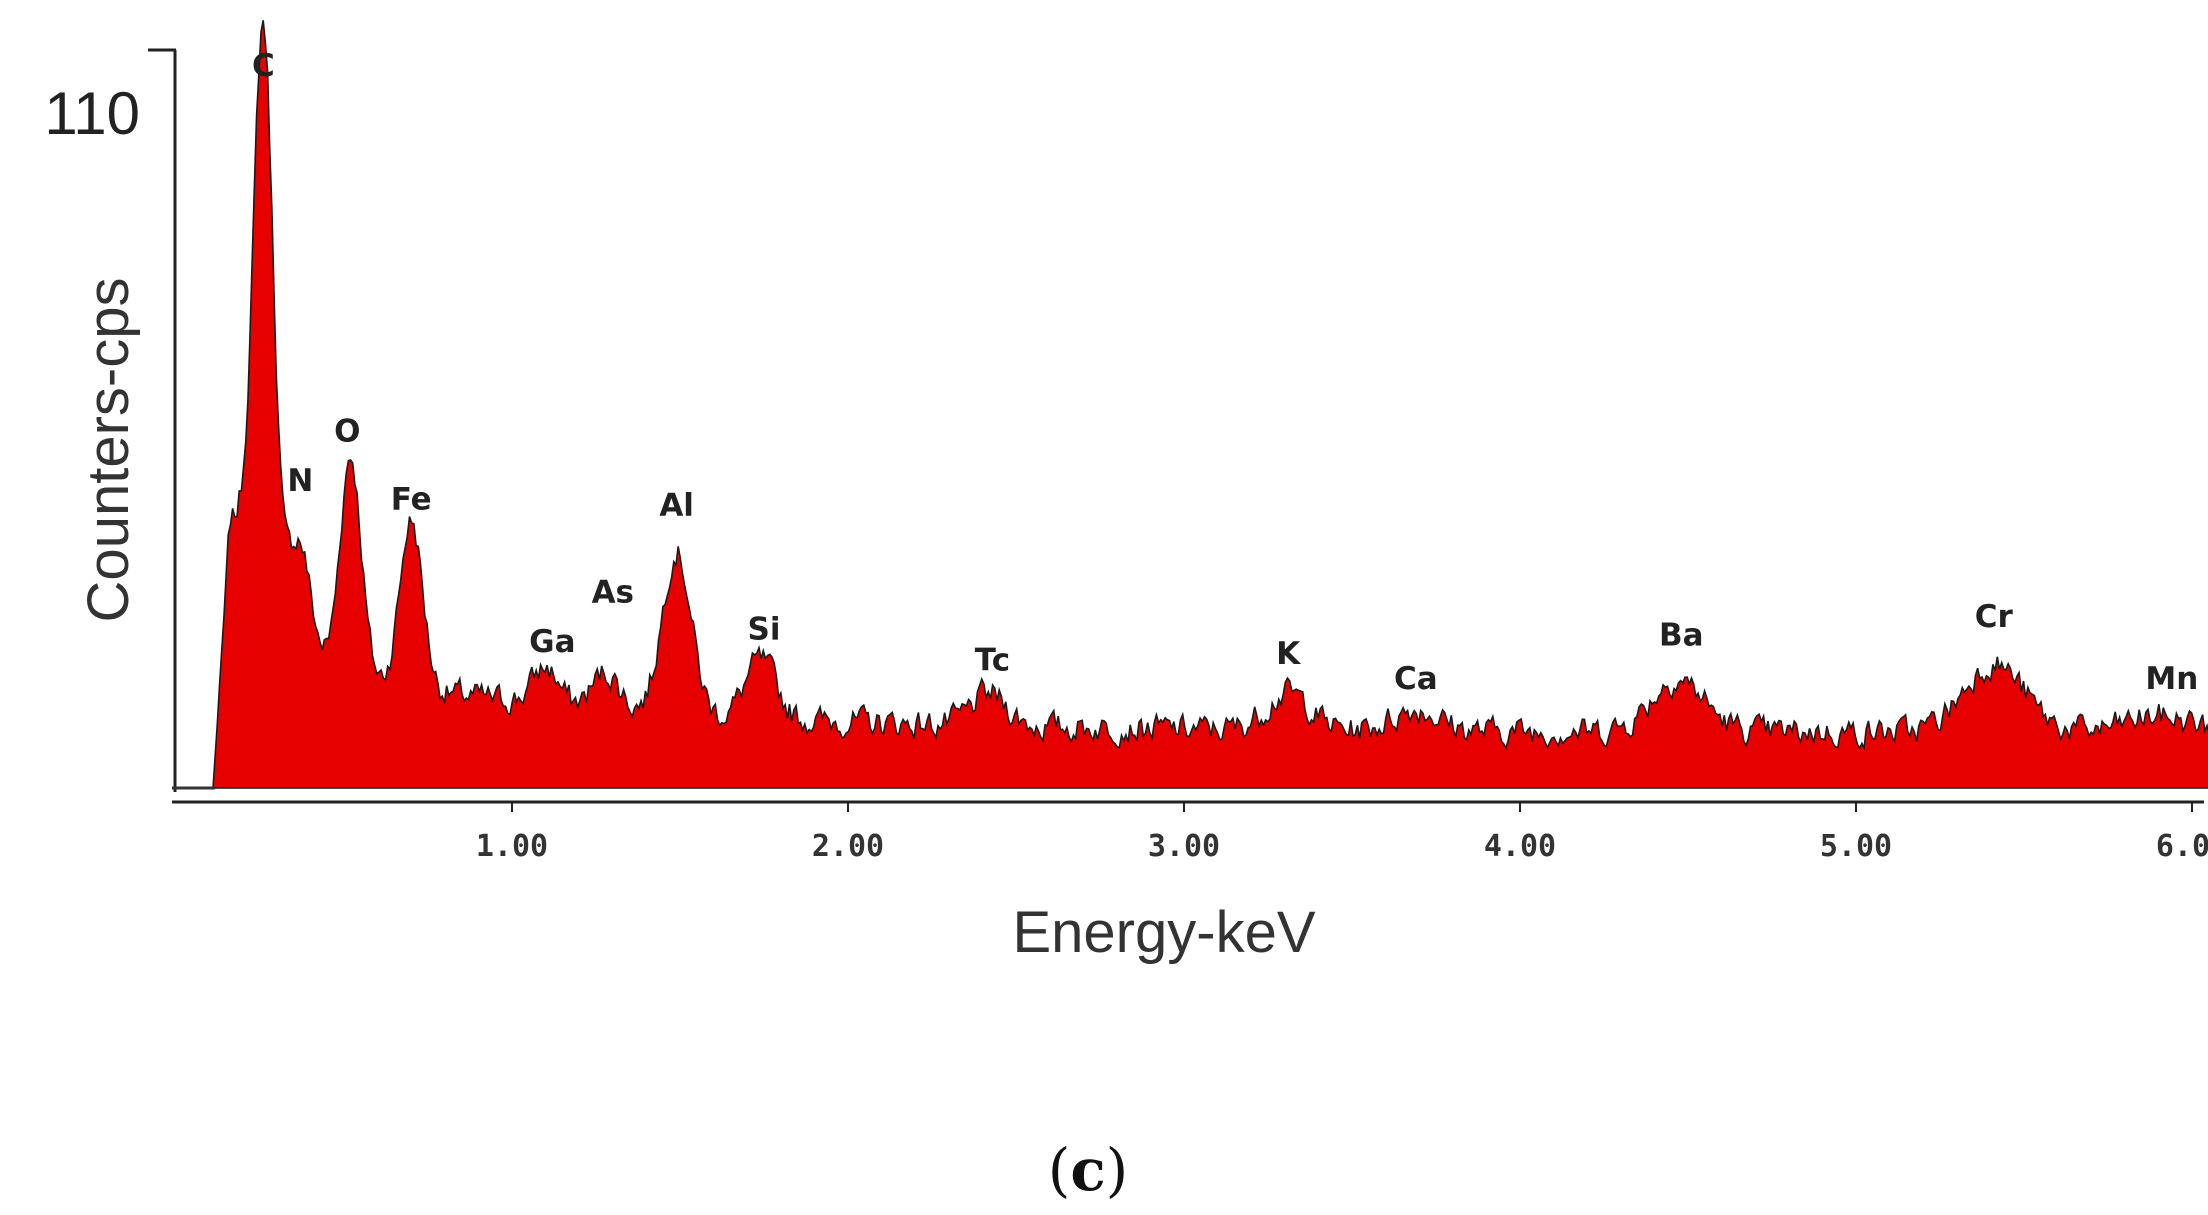 This screenshot has height=1215, width=2208. I want to click on x-tick-label: 3.00, so click(1184, 846).